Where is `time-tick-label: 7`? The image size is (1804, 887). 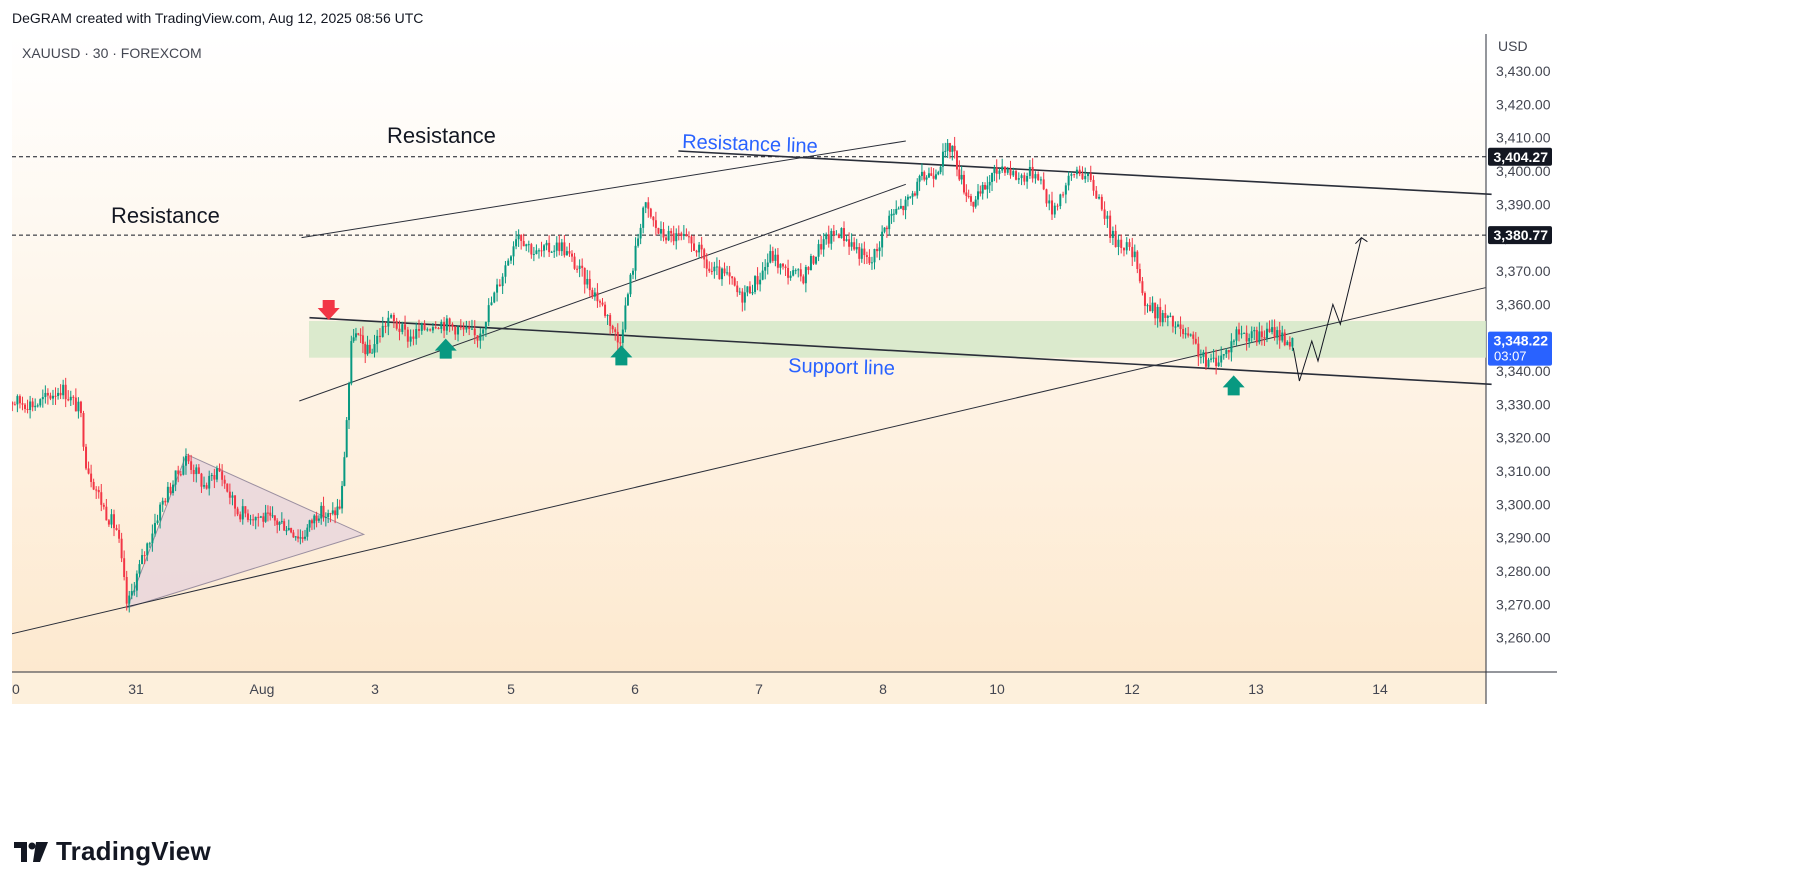 time-tick-label: 7 is located at coordinates (759, 689).